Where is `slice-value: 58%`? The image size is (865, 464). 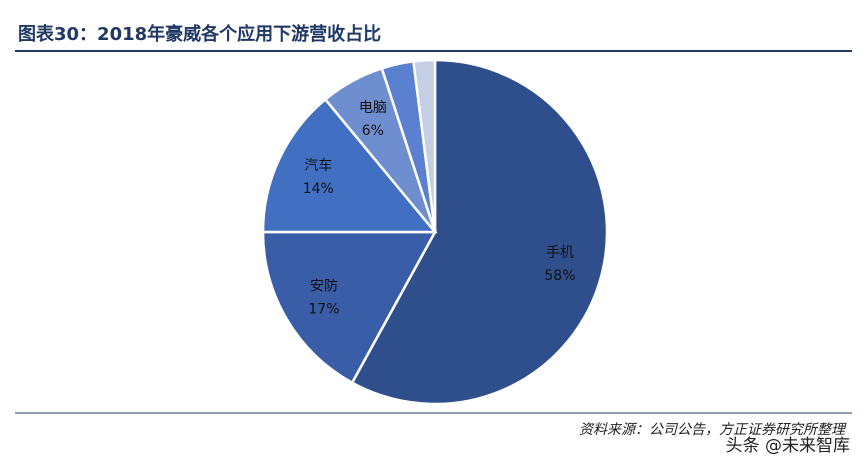 slice-value: 58% is located at coordinates (559, 276).